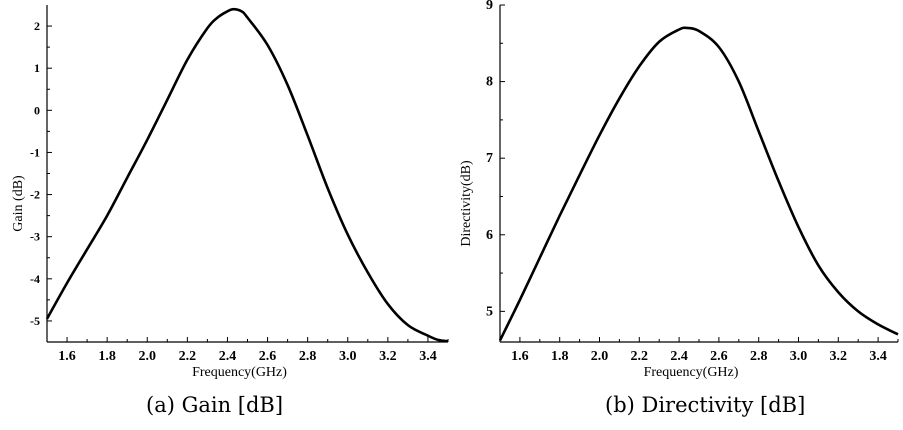 The height and width of the screenshot is (430, 903). Describe the element at coordinates (489, 235) in the screenshot. I see `y-tick-label: 6` at that location.